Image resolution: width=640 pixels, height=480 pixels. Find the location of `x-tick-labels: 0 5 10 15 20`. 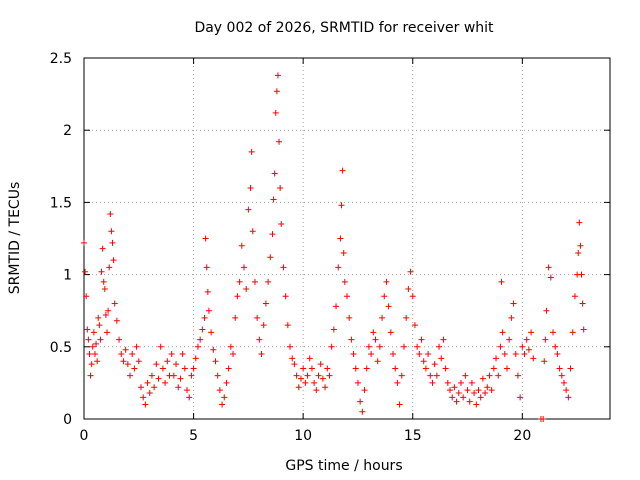

x-tick-labels: 0 5 10 15 20 is located at coordinates (306, 436).